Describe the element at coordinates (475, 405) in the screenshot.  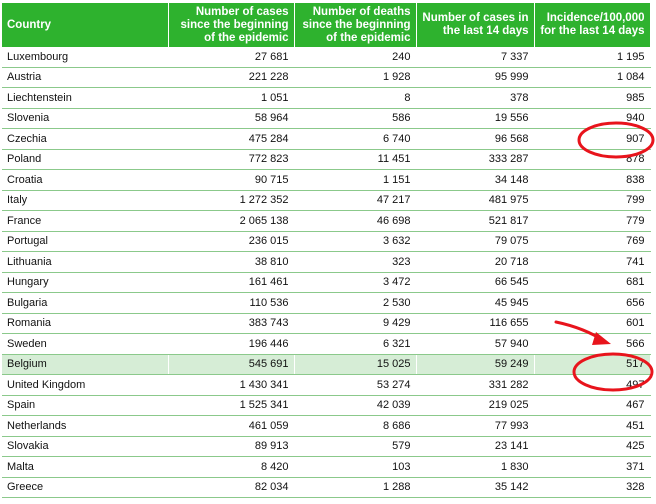
I see `cell-cases-14-days: 219 025` at that location.